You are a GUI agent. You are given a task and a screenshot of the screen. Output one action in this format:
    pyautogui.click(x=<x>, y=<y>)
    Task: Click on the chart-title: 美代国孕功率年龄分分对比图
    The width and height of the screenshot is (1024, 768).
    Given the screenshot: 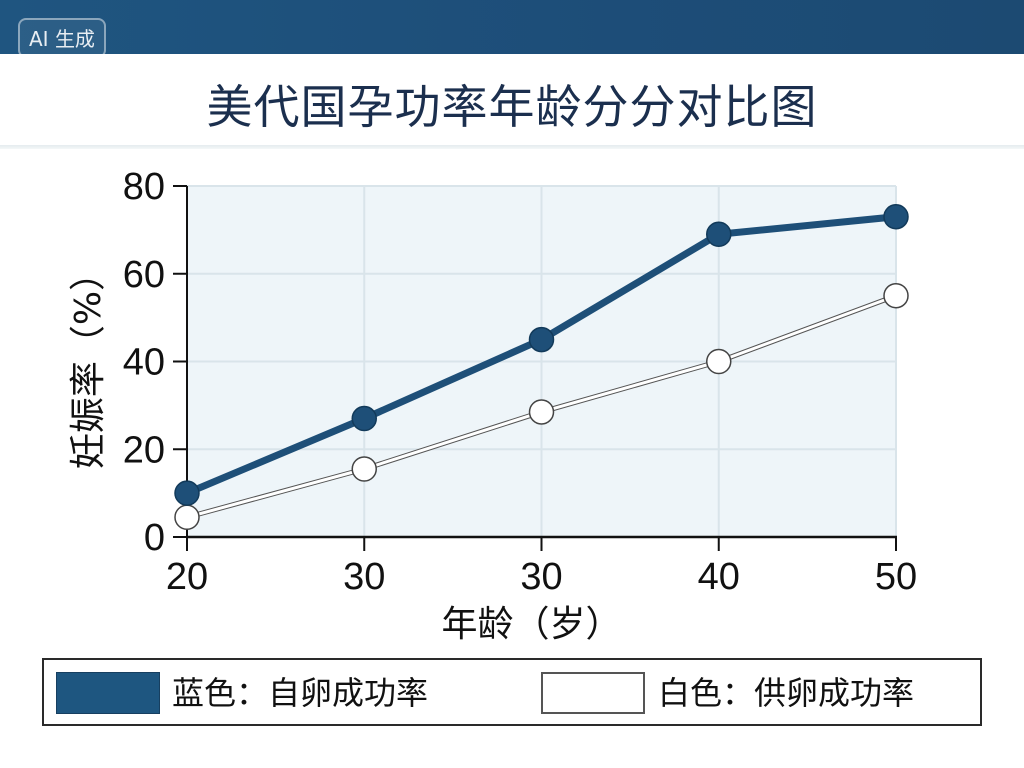 What is the action you would take?
    pyautogui.click(x=512, y=107)
    